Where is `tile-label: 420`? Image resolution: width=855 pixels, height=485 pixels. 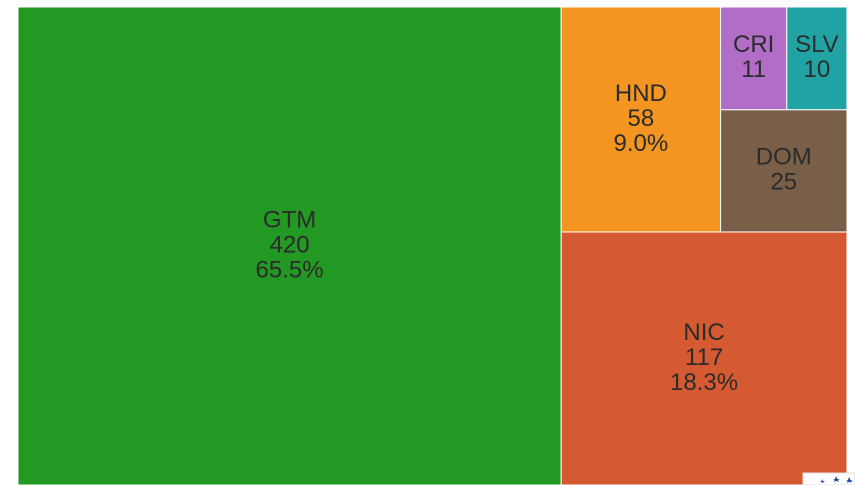
tile-label: 420 is located at coordinates (290, 244).